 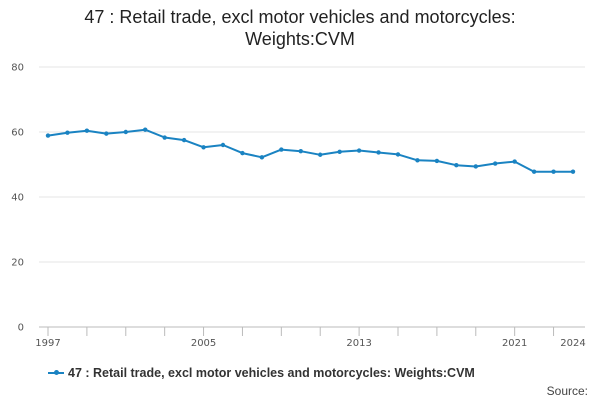 What do you see at coordinates (359, 150) in the screenshot?
I see `data-point-2013` at bounding box center [359, 150].